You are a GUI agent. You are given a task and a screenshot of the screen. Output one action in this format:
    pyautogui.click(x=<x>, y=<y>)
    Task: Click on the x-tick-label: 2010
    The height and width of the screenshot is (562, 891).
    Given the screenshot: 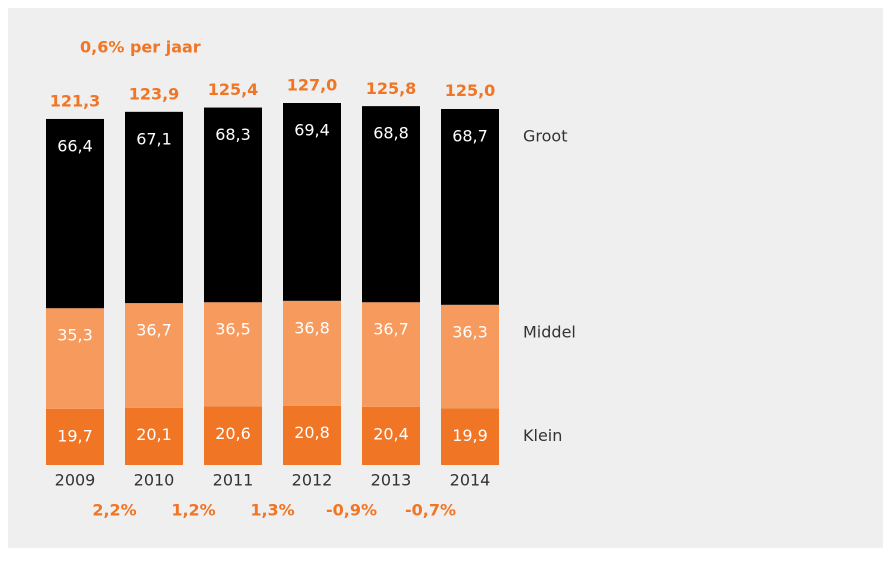 What is the action you would take?
    pyautogui.click(x=154, y=480)
    